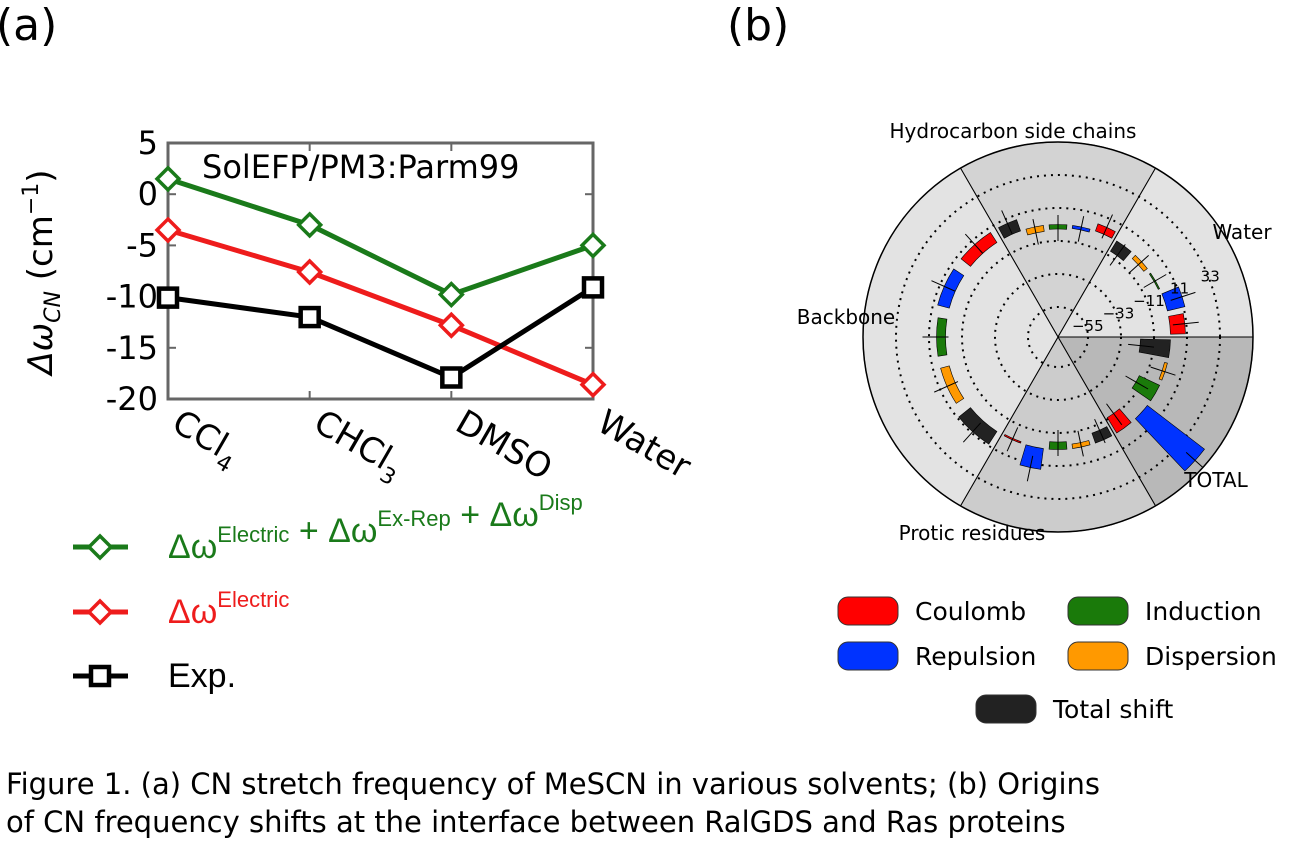 Image resolution: width=1315 pixels, height=849 pixels. I want to click on series-line-electric, so click(380, 307).